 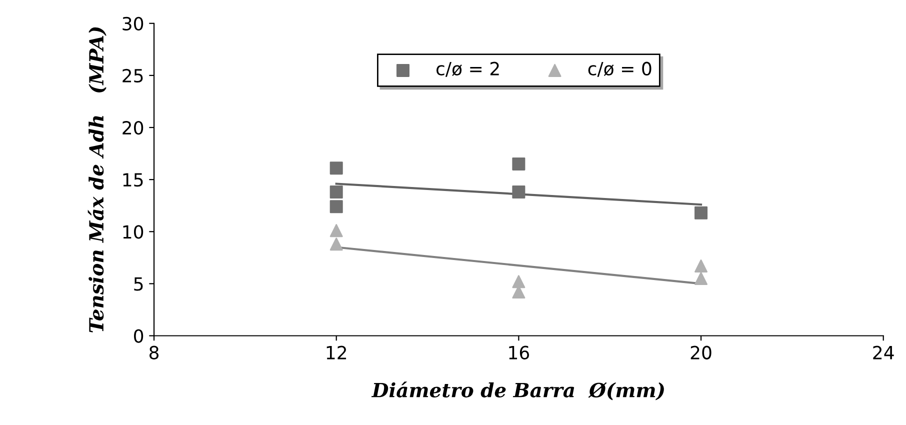 What do you see at coordinates (154, 353) in the screenshot?
I see `x-tick-label: 8` at bounding box center [154, 353].